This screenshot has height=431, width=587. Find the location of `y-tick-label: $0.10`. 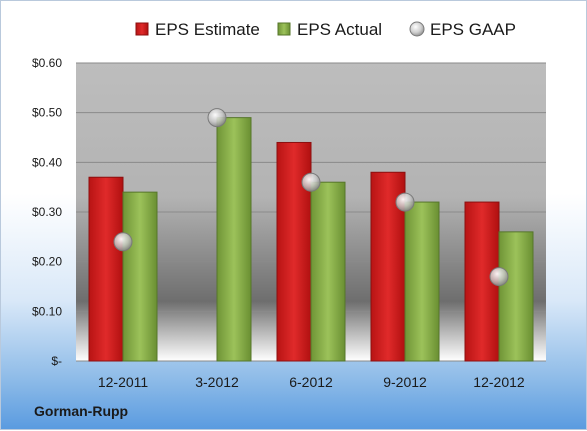

y-tick-label: $0.10 is located at coordinates (47, 311).